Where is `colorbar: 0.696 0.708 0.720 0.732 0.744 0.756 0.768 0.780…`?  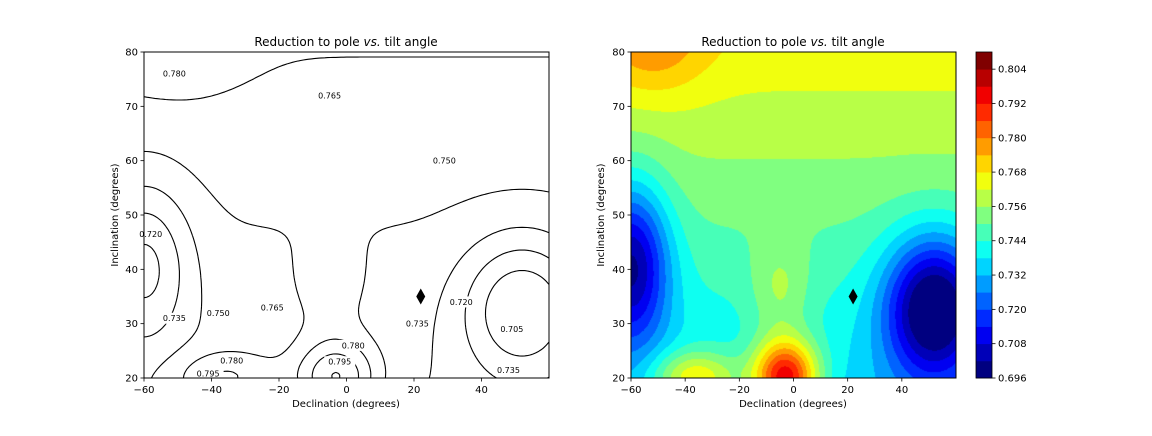
colorbar: 0.696 0.708 0.720 0.732 0.744 0.756 0.768 0.780… is located at coordinates (1001, 218).